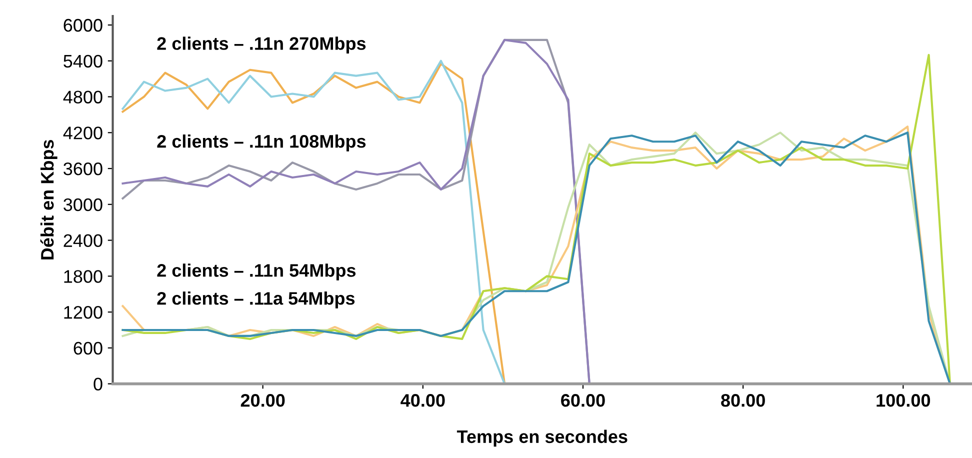 The width and height of the screenshot is (972, 458). What do you see at coordinates (82, 133) in the screenshot?
I see `y-tick-label: 4200` at bounding box center [82, 133].